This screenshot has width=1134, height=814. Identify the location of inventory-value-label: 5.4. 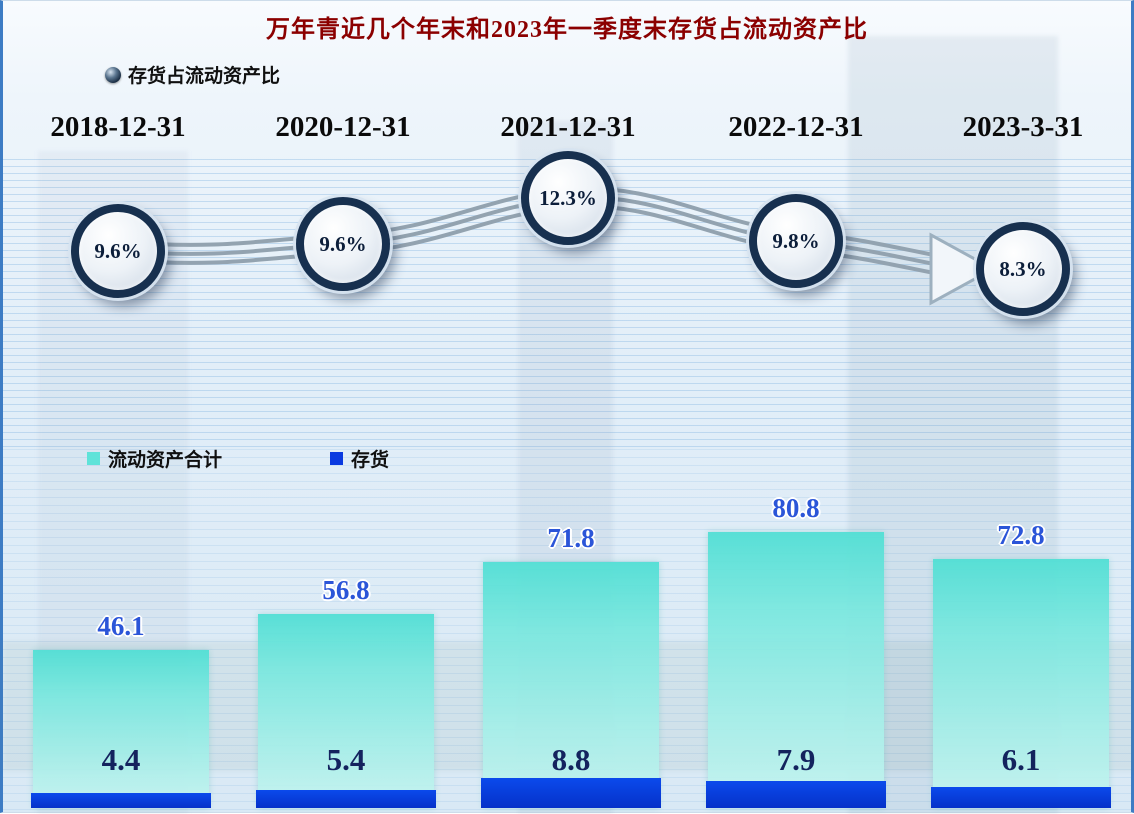
(346, 759).